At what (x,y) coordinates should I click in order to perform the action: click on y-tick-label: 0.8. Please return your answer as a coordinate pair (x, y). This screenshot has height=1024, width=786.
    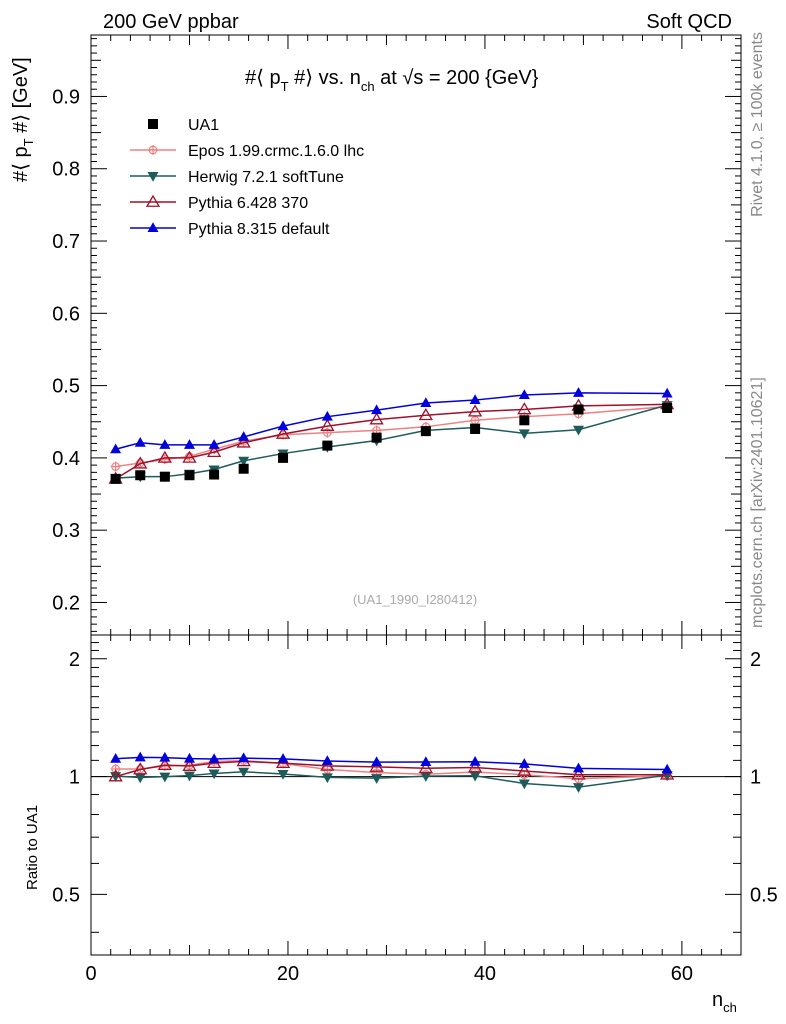
    Looking at the image, I should click on (66, 170).